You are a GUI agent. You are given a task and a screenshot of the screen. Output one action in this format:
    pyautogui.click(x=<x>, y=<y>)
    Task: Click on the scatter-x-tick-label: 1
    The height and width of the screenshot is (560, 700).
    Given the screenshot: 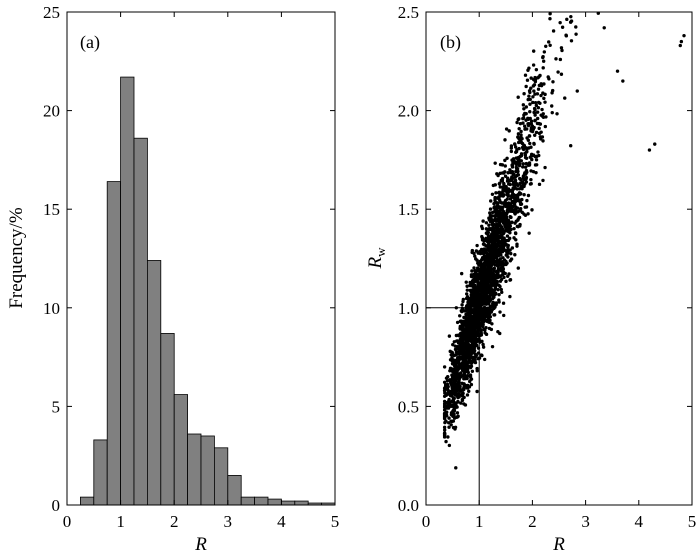 What is the action you would take?
    pyautogui.click(x=479, y=521)
    